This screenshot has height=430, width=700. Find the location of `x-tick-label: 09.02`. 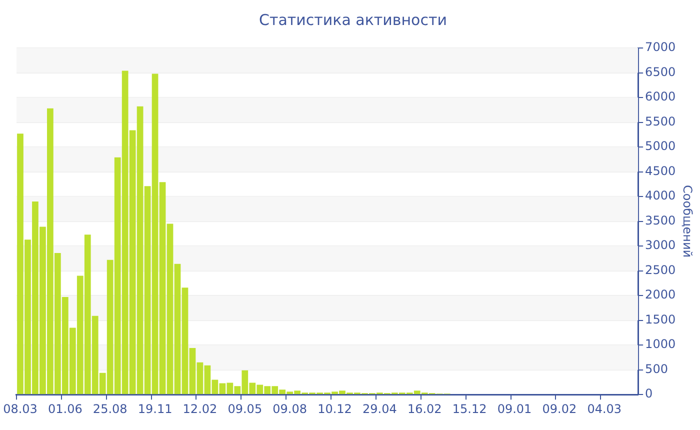

x-tick-label: 09.02 is located at coordinates (559, 409).